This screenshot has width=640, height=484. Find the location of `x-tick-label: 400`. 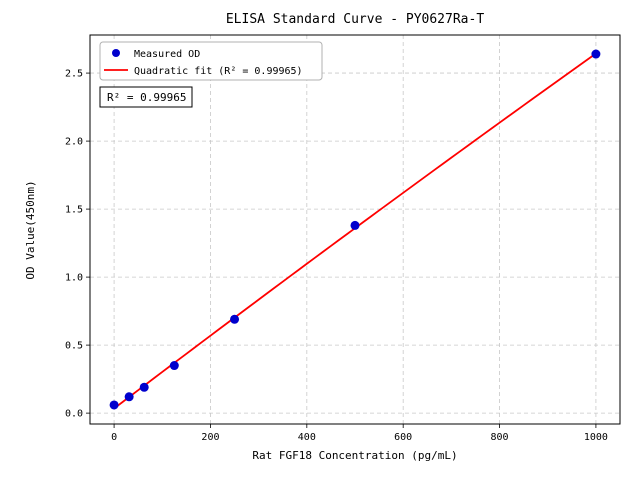

x-tick-label: 400 is located at coordinates (307, 437).